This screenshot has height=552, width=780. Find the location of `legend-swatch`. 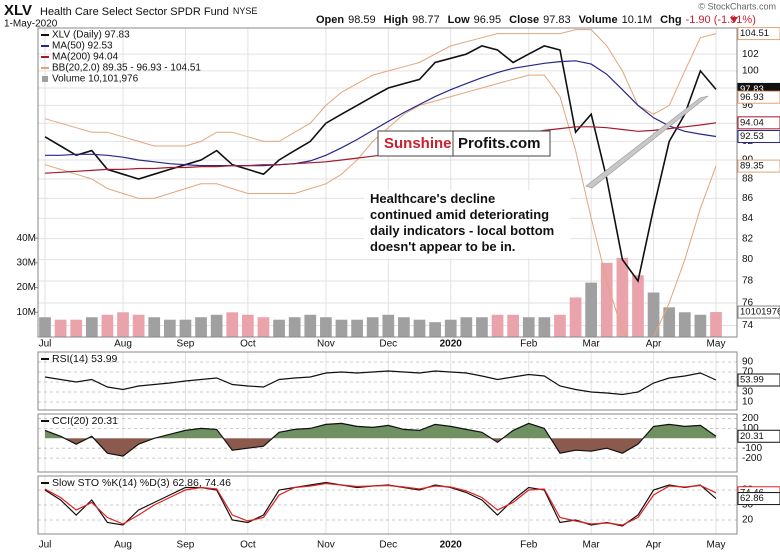

legend-swatch is located at coordinates (45, 79).